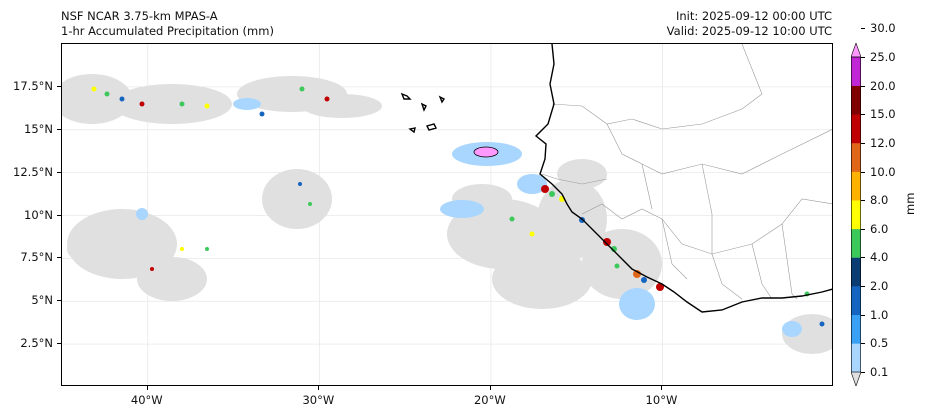  What do you see at coordinates (879, 200) in the screenshot?
I see `colorbar-level-label: 8.0` at bounding box center [879, 200].